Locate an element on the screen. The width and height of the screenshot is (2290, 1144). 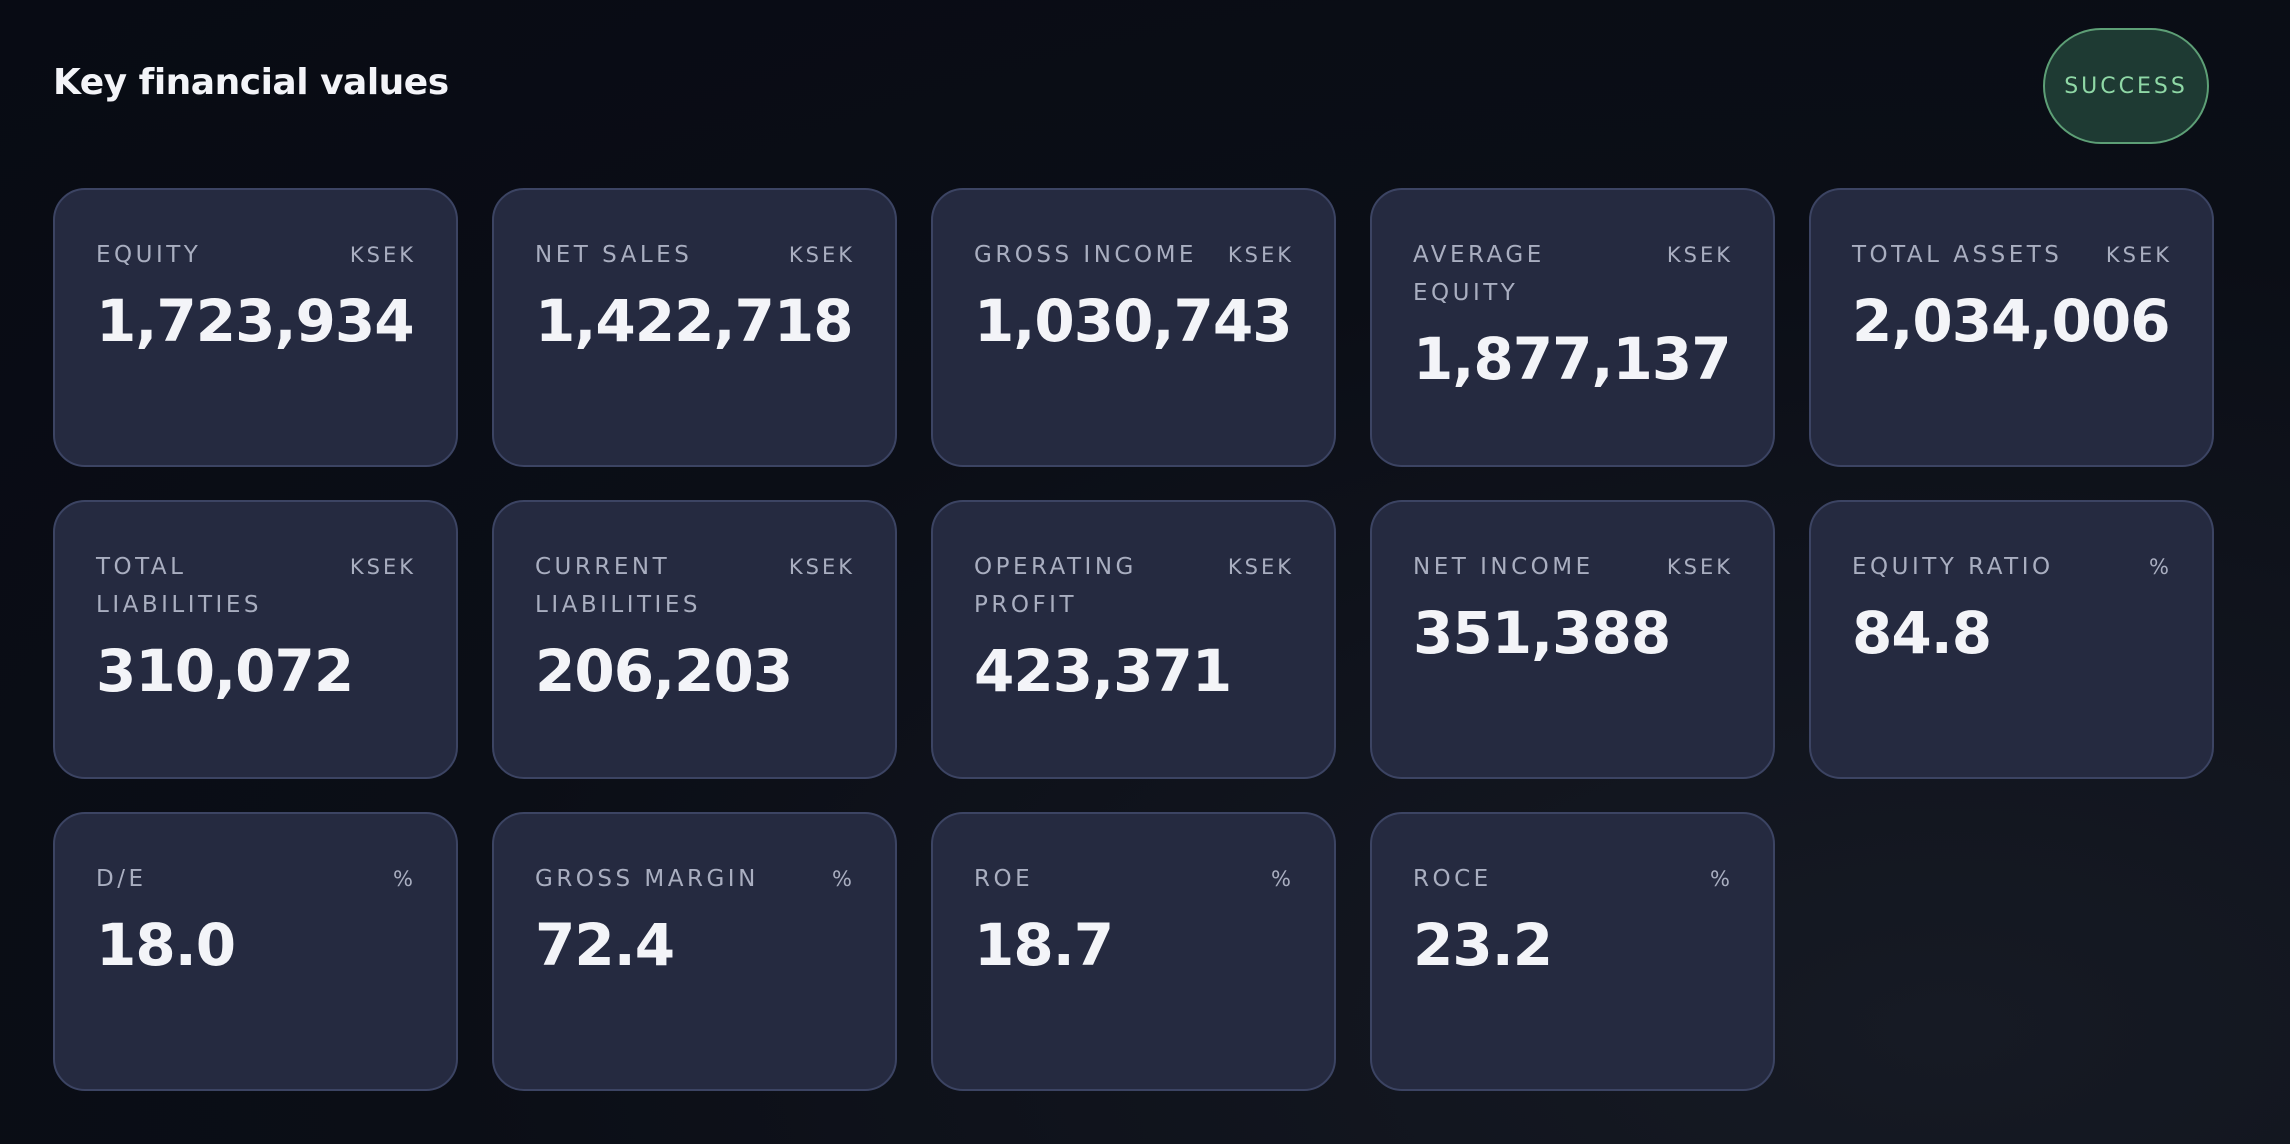
card-header: OPERATING PROFIT KSEK is located at coordinates (1134, 586).